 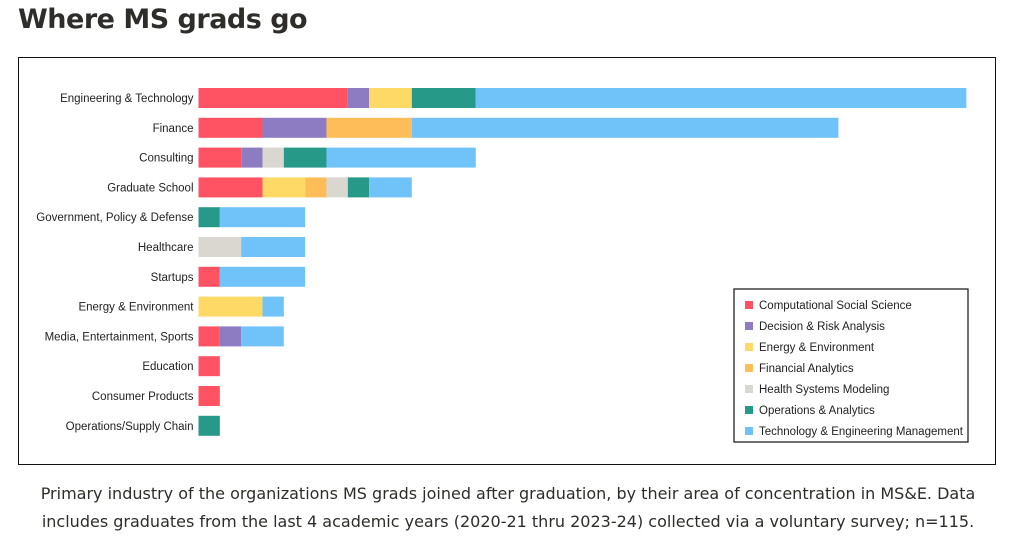 I want to click on category-label-consulting: Consulting, so click(x=166, y=159).